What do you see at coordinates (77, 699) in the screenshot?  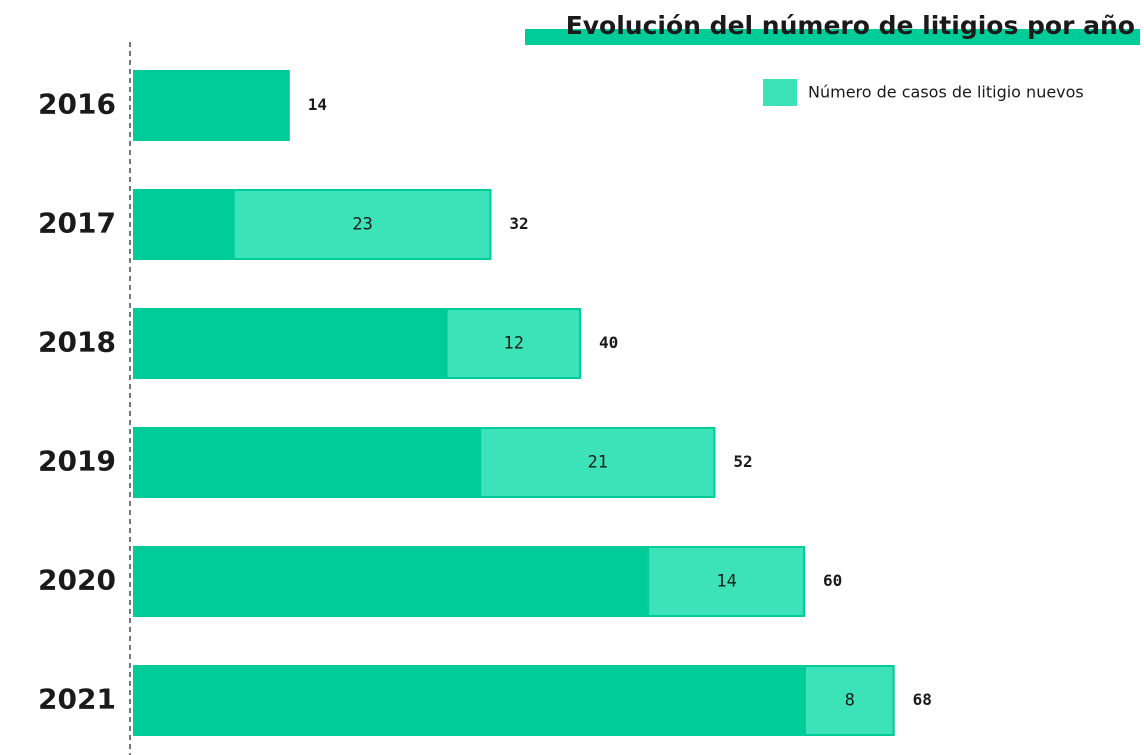 I see `category-label: 2021` at bounding box center [77, 699].